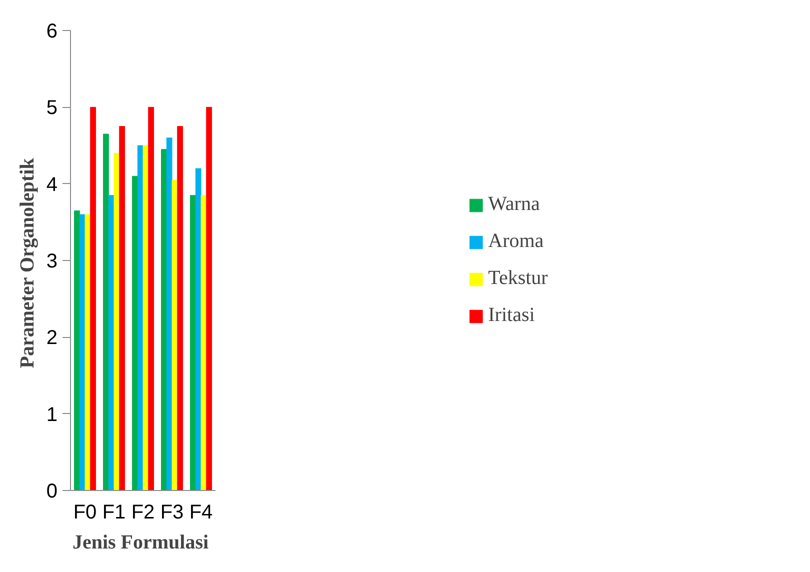  I want to click on x-tick-label: F0, so click(85, 513).